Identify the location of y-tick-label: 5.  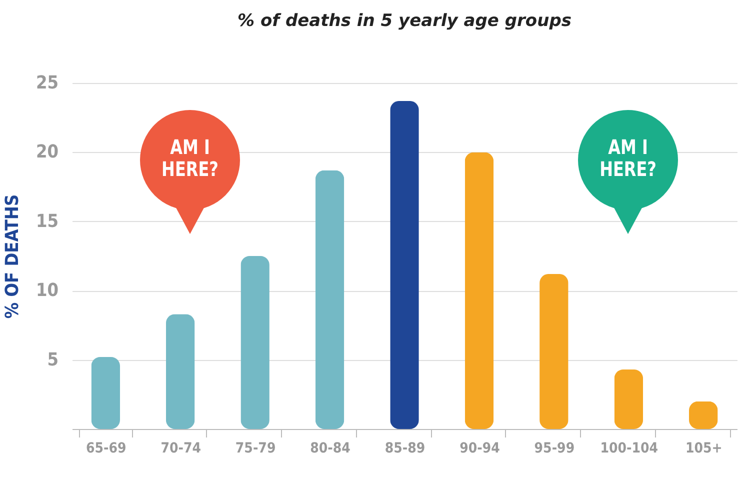
(52, 359).